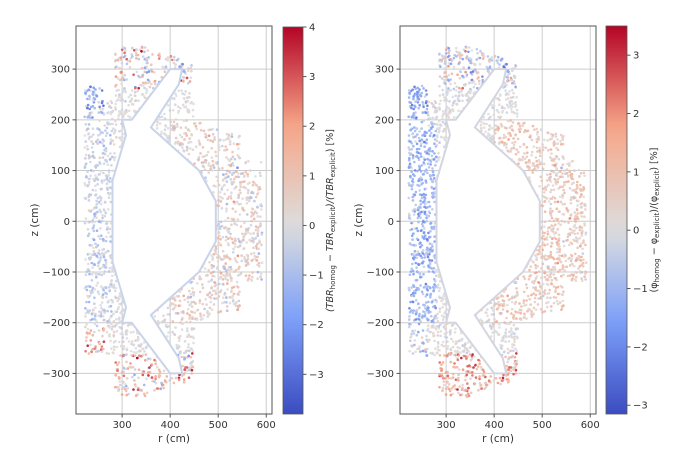 The image size is (691, 457). I want to click on label-subscript: homog, so click(333, 277).